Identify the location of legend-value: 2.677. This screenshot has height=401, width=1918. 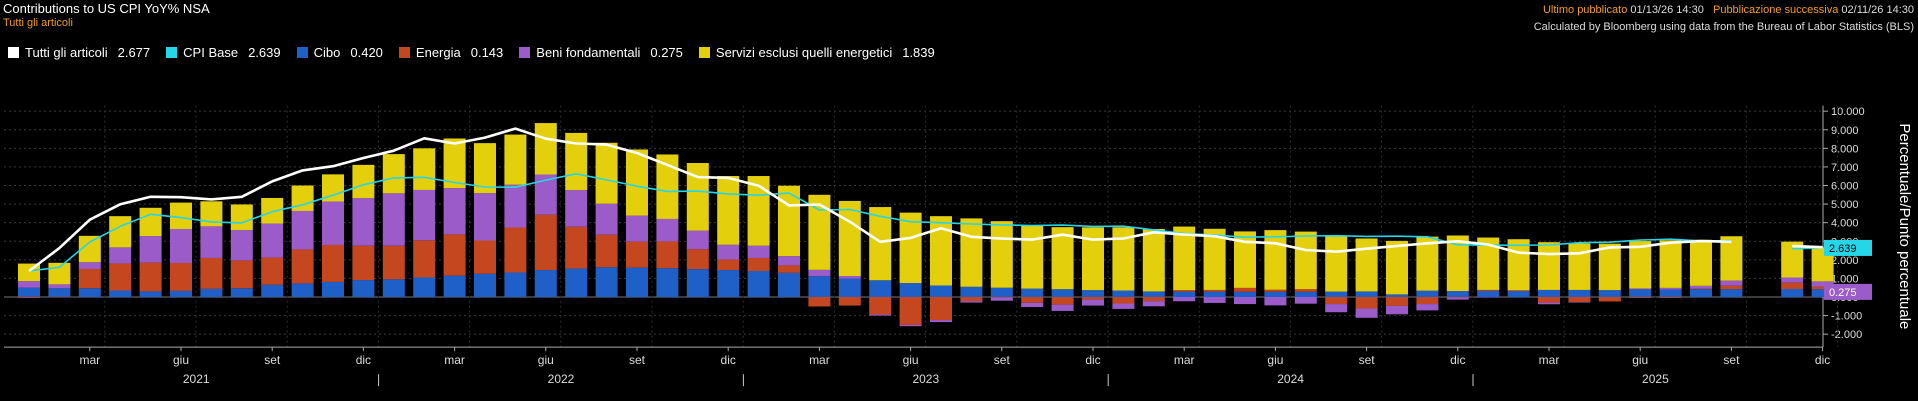
(134, 52).